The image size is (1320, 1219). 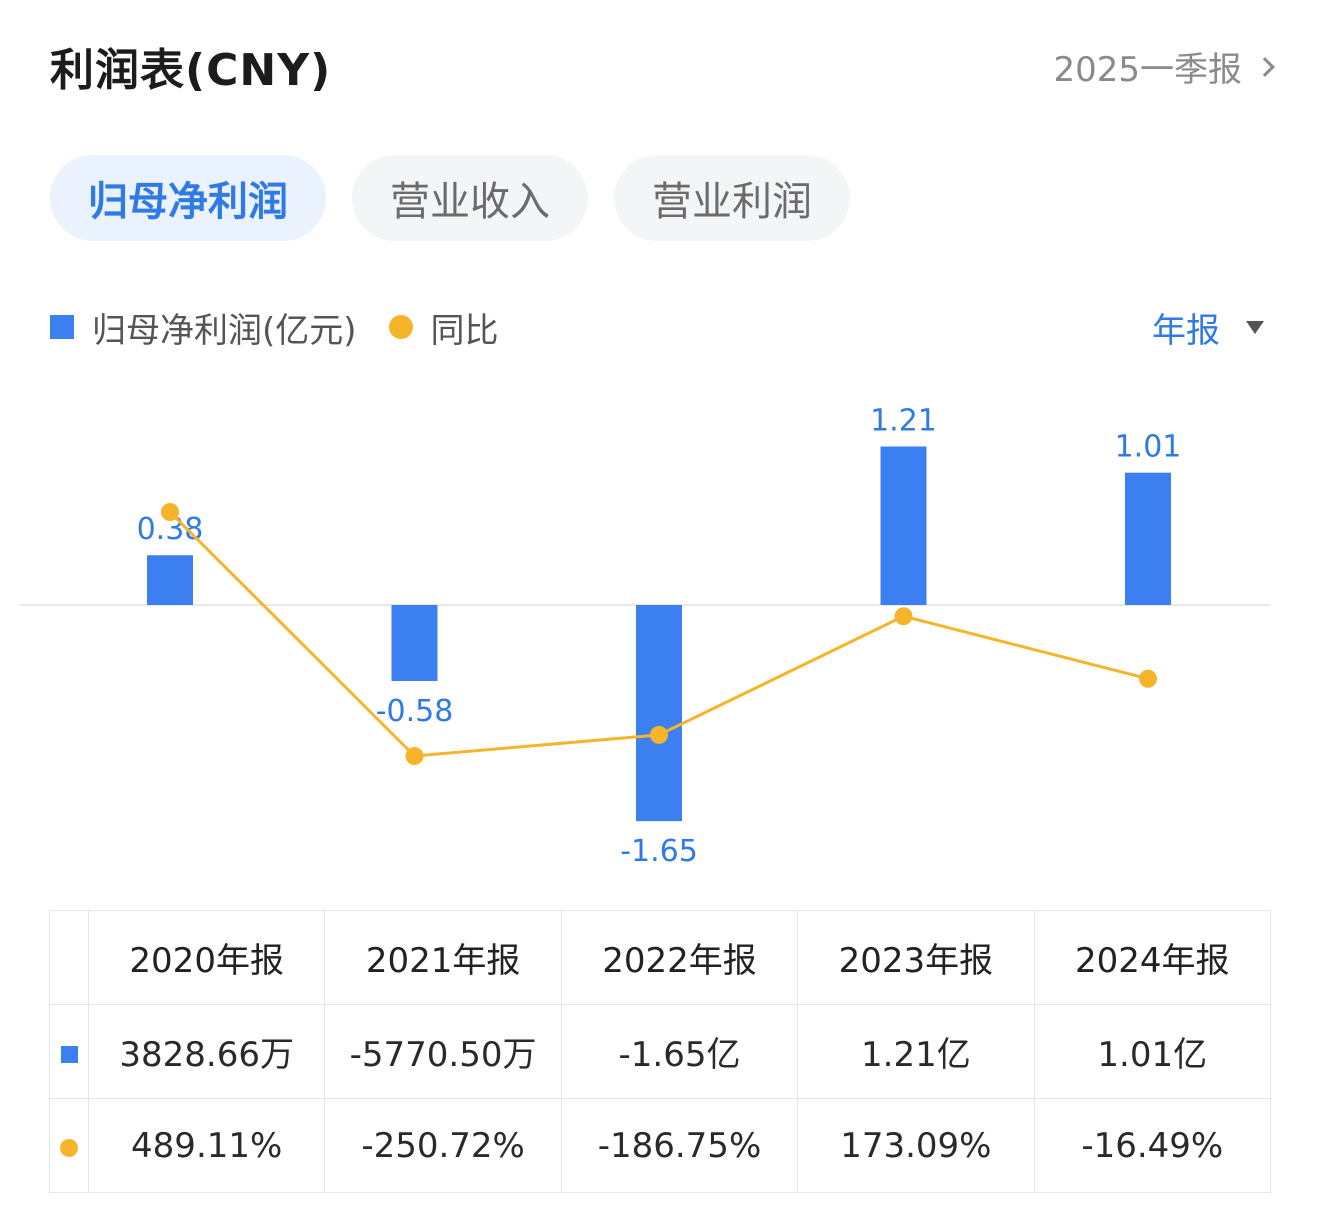 What do you see at coordinates (679, 1145) in the screenshot?
I see `table-cell: -186.75%` at bounding box center [679, 1145].